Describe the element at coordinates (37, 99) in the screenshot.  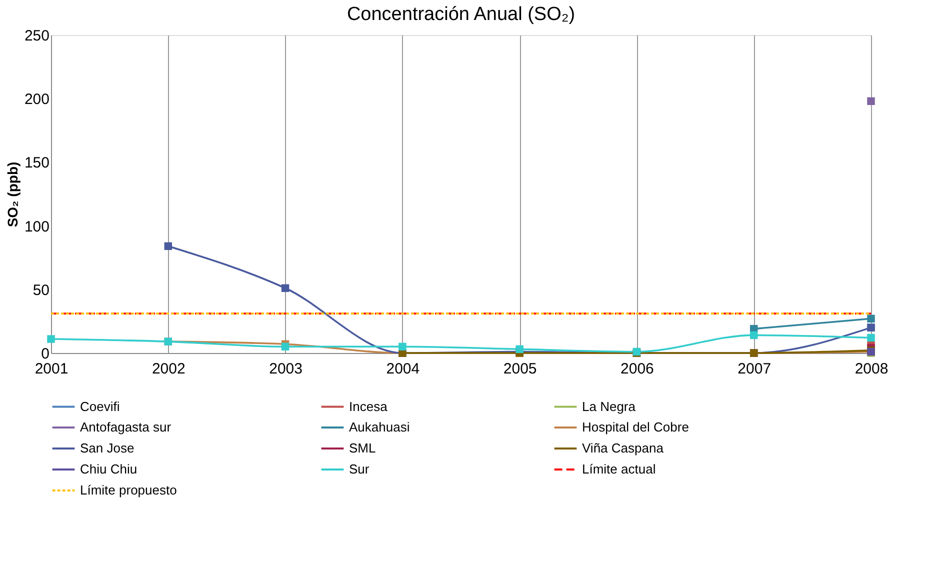
I see `y-tick-label: 200` at that location.